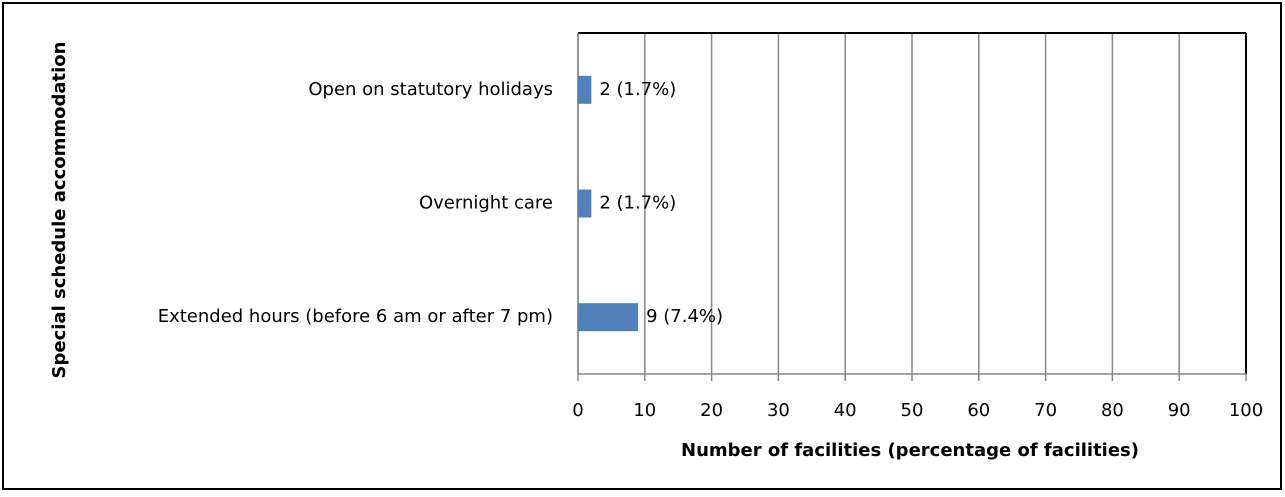  Describe the element at coordinates (430, 89) in the screenshot. I see `y-tick-label: Open on statutory holidays` at that location.